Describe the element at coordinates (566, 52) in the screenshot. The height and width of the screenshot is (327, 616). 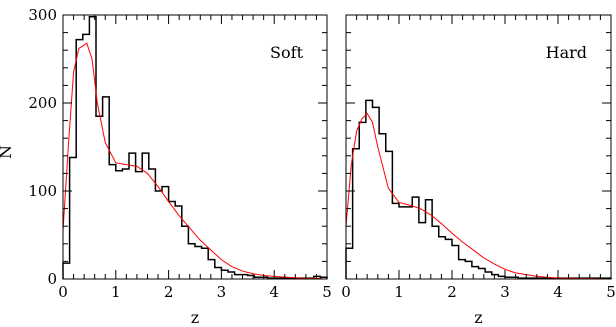
I see `panel-title: Hard` at that location.